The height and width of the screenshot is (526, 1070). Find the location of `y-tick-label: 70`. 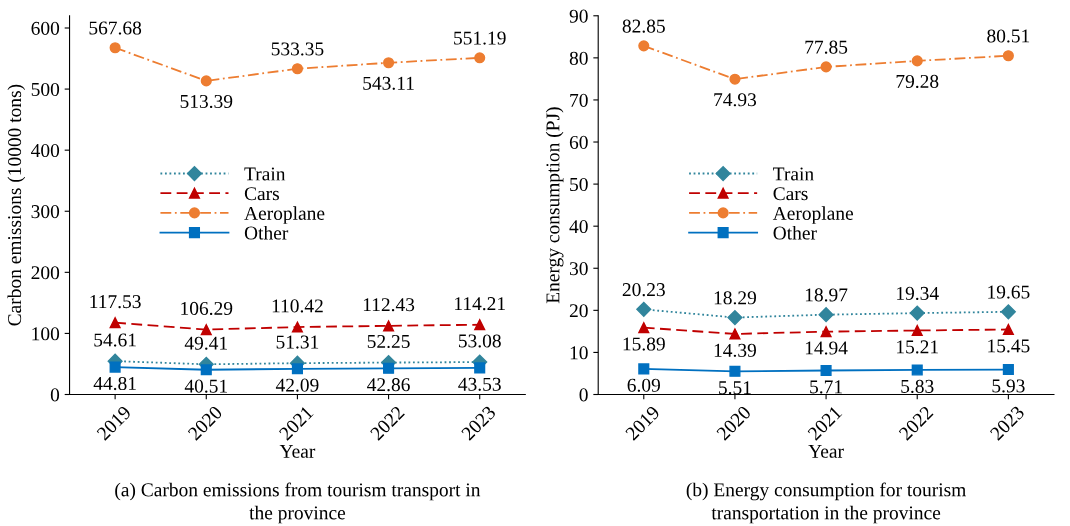

y-tick-label: 70 is located at coordinates (579, 100).